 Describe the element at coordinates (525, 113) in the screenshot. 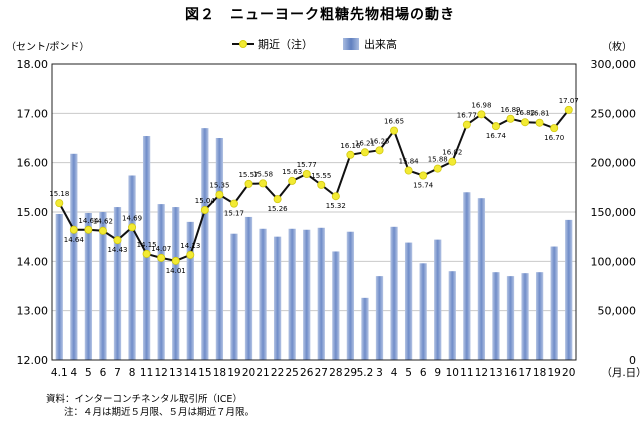

I see `price-data-label: 16.82` at that location.